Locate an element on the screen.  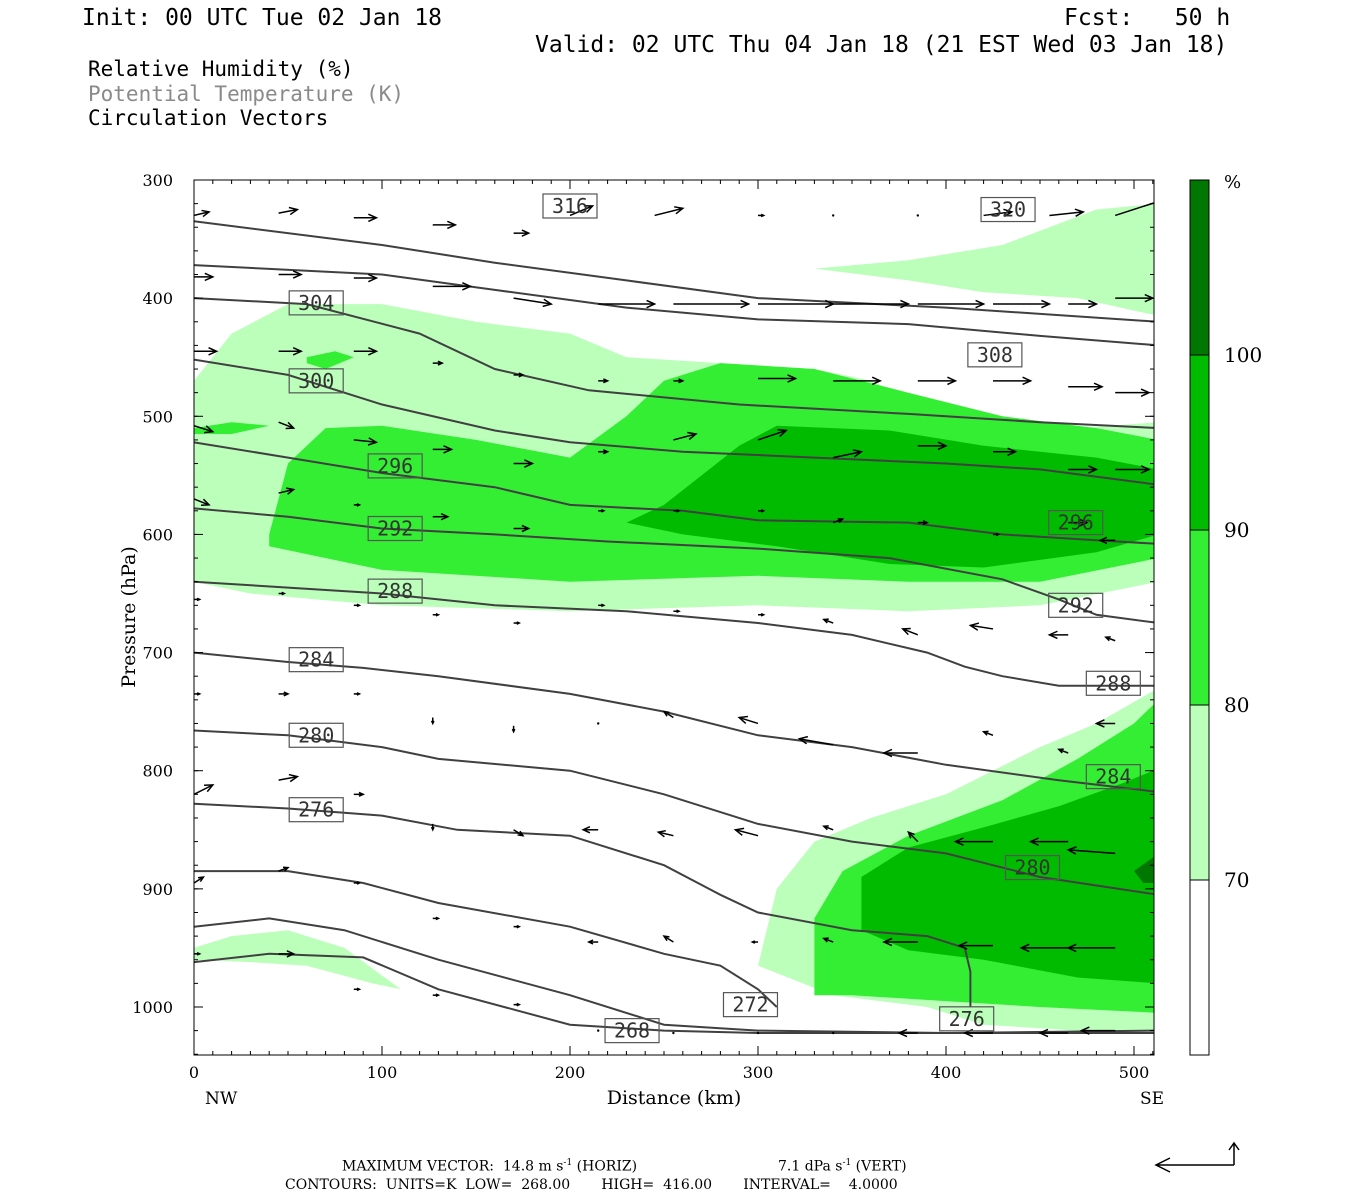
svg-text: 300 is located at coordinates (316, 381).